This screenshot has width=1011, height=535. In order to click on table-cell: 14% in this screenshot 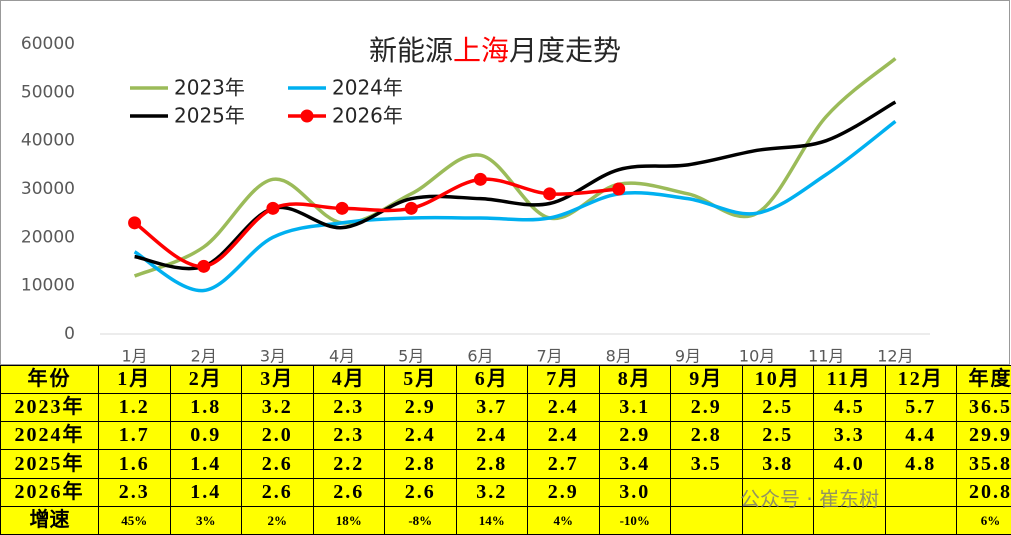, I will do `click(491, 520)`.